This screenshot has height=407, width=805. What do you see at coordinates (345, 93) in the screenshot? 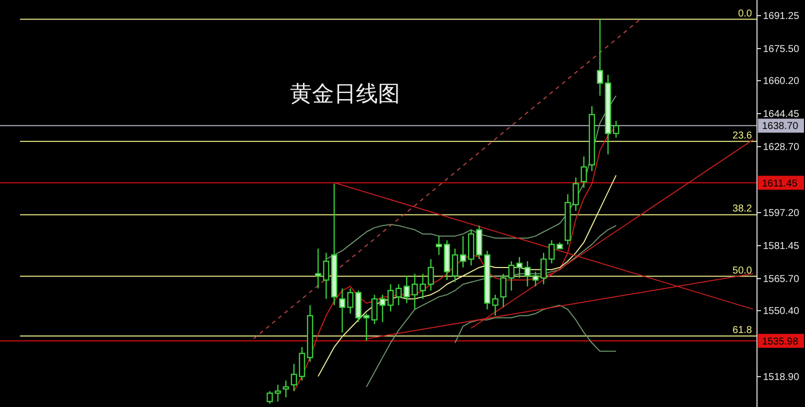
I see `title: 黄金日线图` at bounding box center [345, 93].